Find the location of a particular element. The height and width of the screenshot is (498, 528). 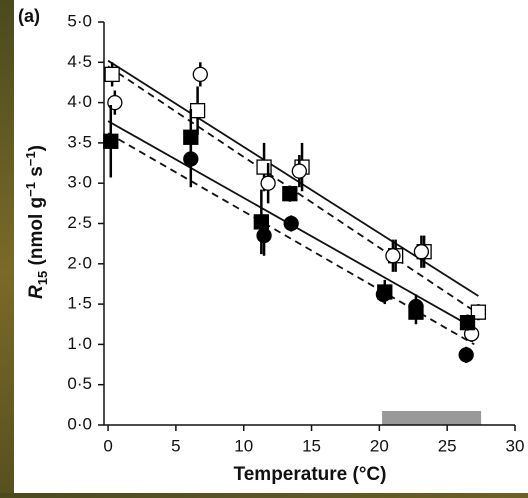

x-tick-label: 20 is located at coordinates (379, 445).